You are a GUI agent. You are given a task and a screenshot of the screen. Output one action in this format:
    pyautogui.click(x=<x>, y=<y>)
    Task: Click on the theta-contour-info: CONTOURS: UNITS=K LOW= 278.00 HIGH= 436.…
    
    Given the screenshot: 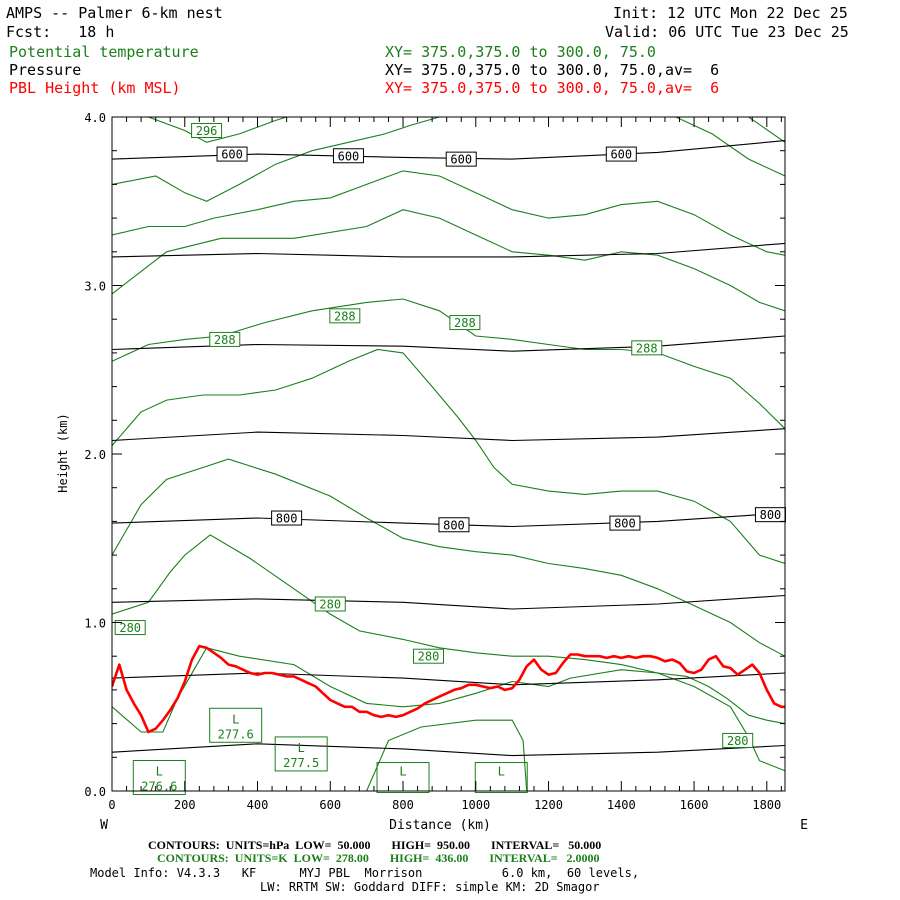 What is the action you would take?
    pyautogui.click(x=378, y=858)
    